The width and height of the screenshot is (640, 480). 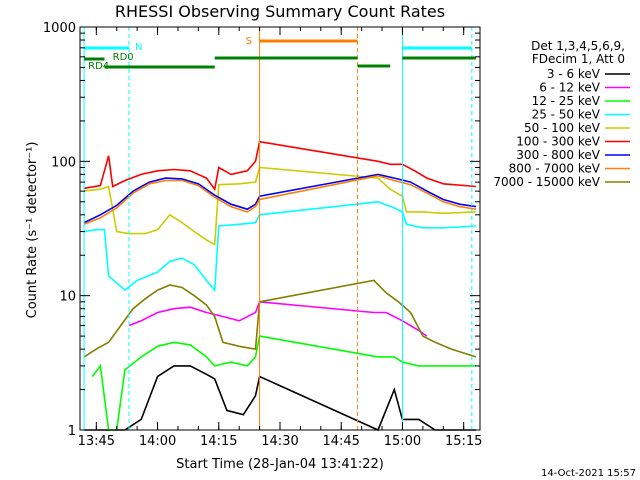 I want to click on legend-header-line-2: FDecim 1, Att 0, so click(x=578, y=59).